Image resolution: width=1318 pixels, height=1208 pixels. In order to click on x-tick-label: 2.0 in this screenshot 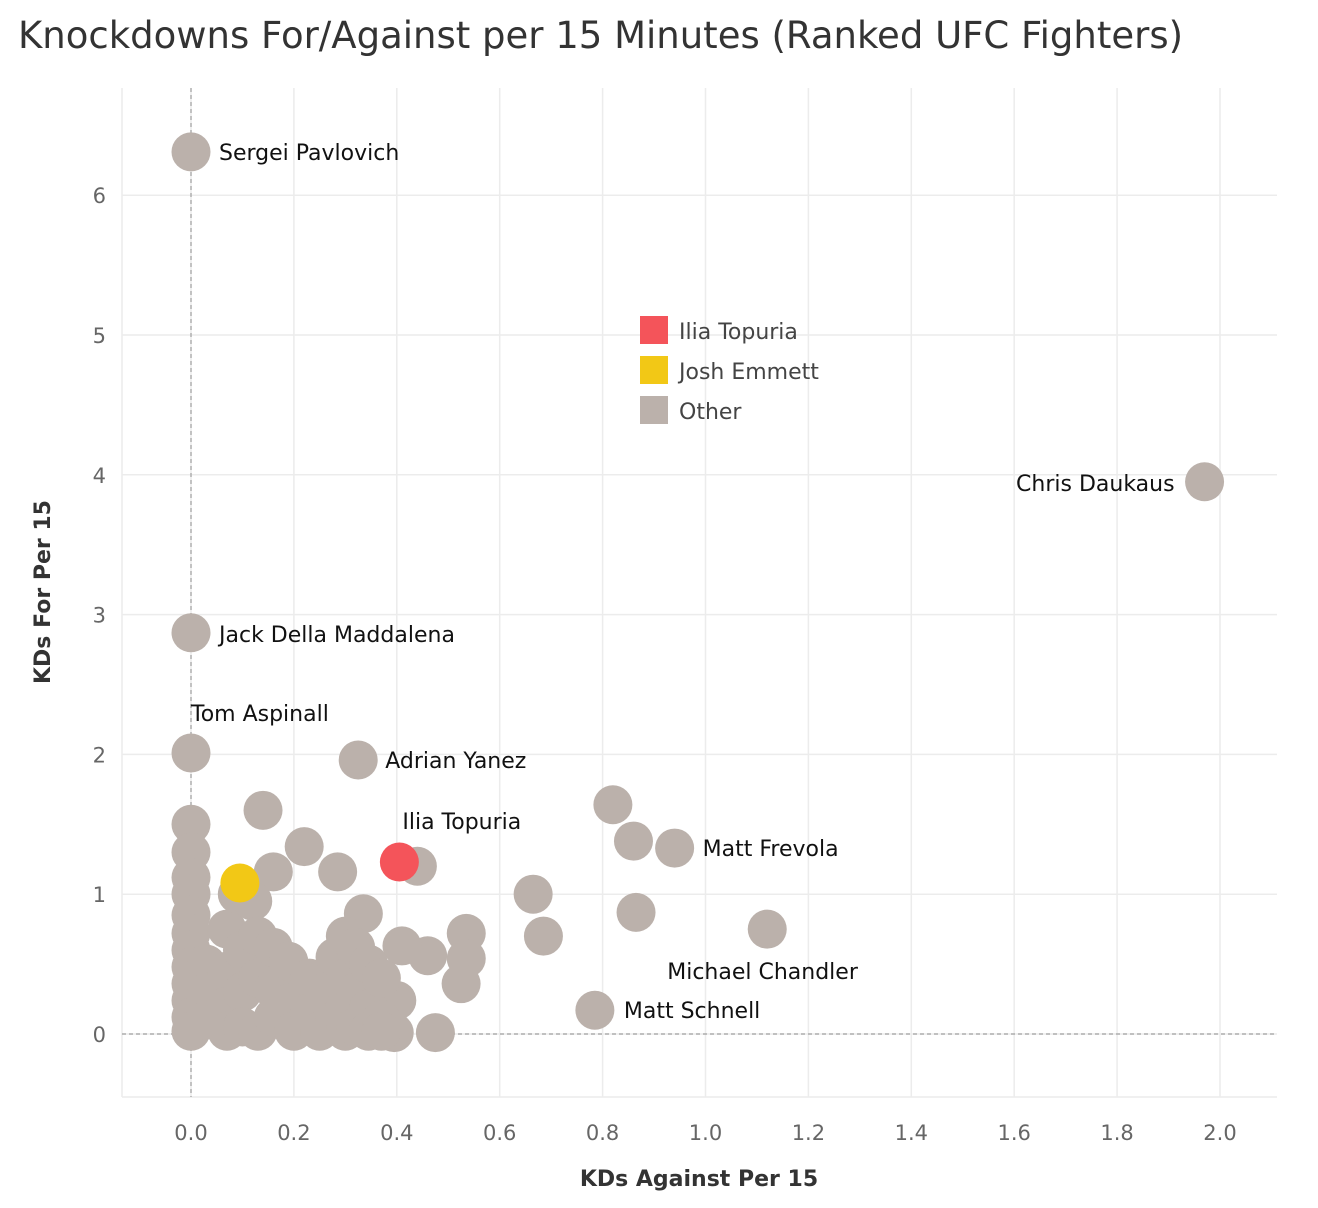, I will do `click(1219, 1133)`.